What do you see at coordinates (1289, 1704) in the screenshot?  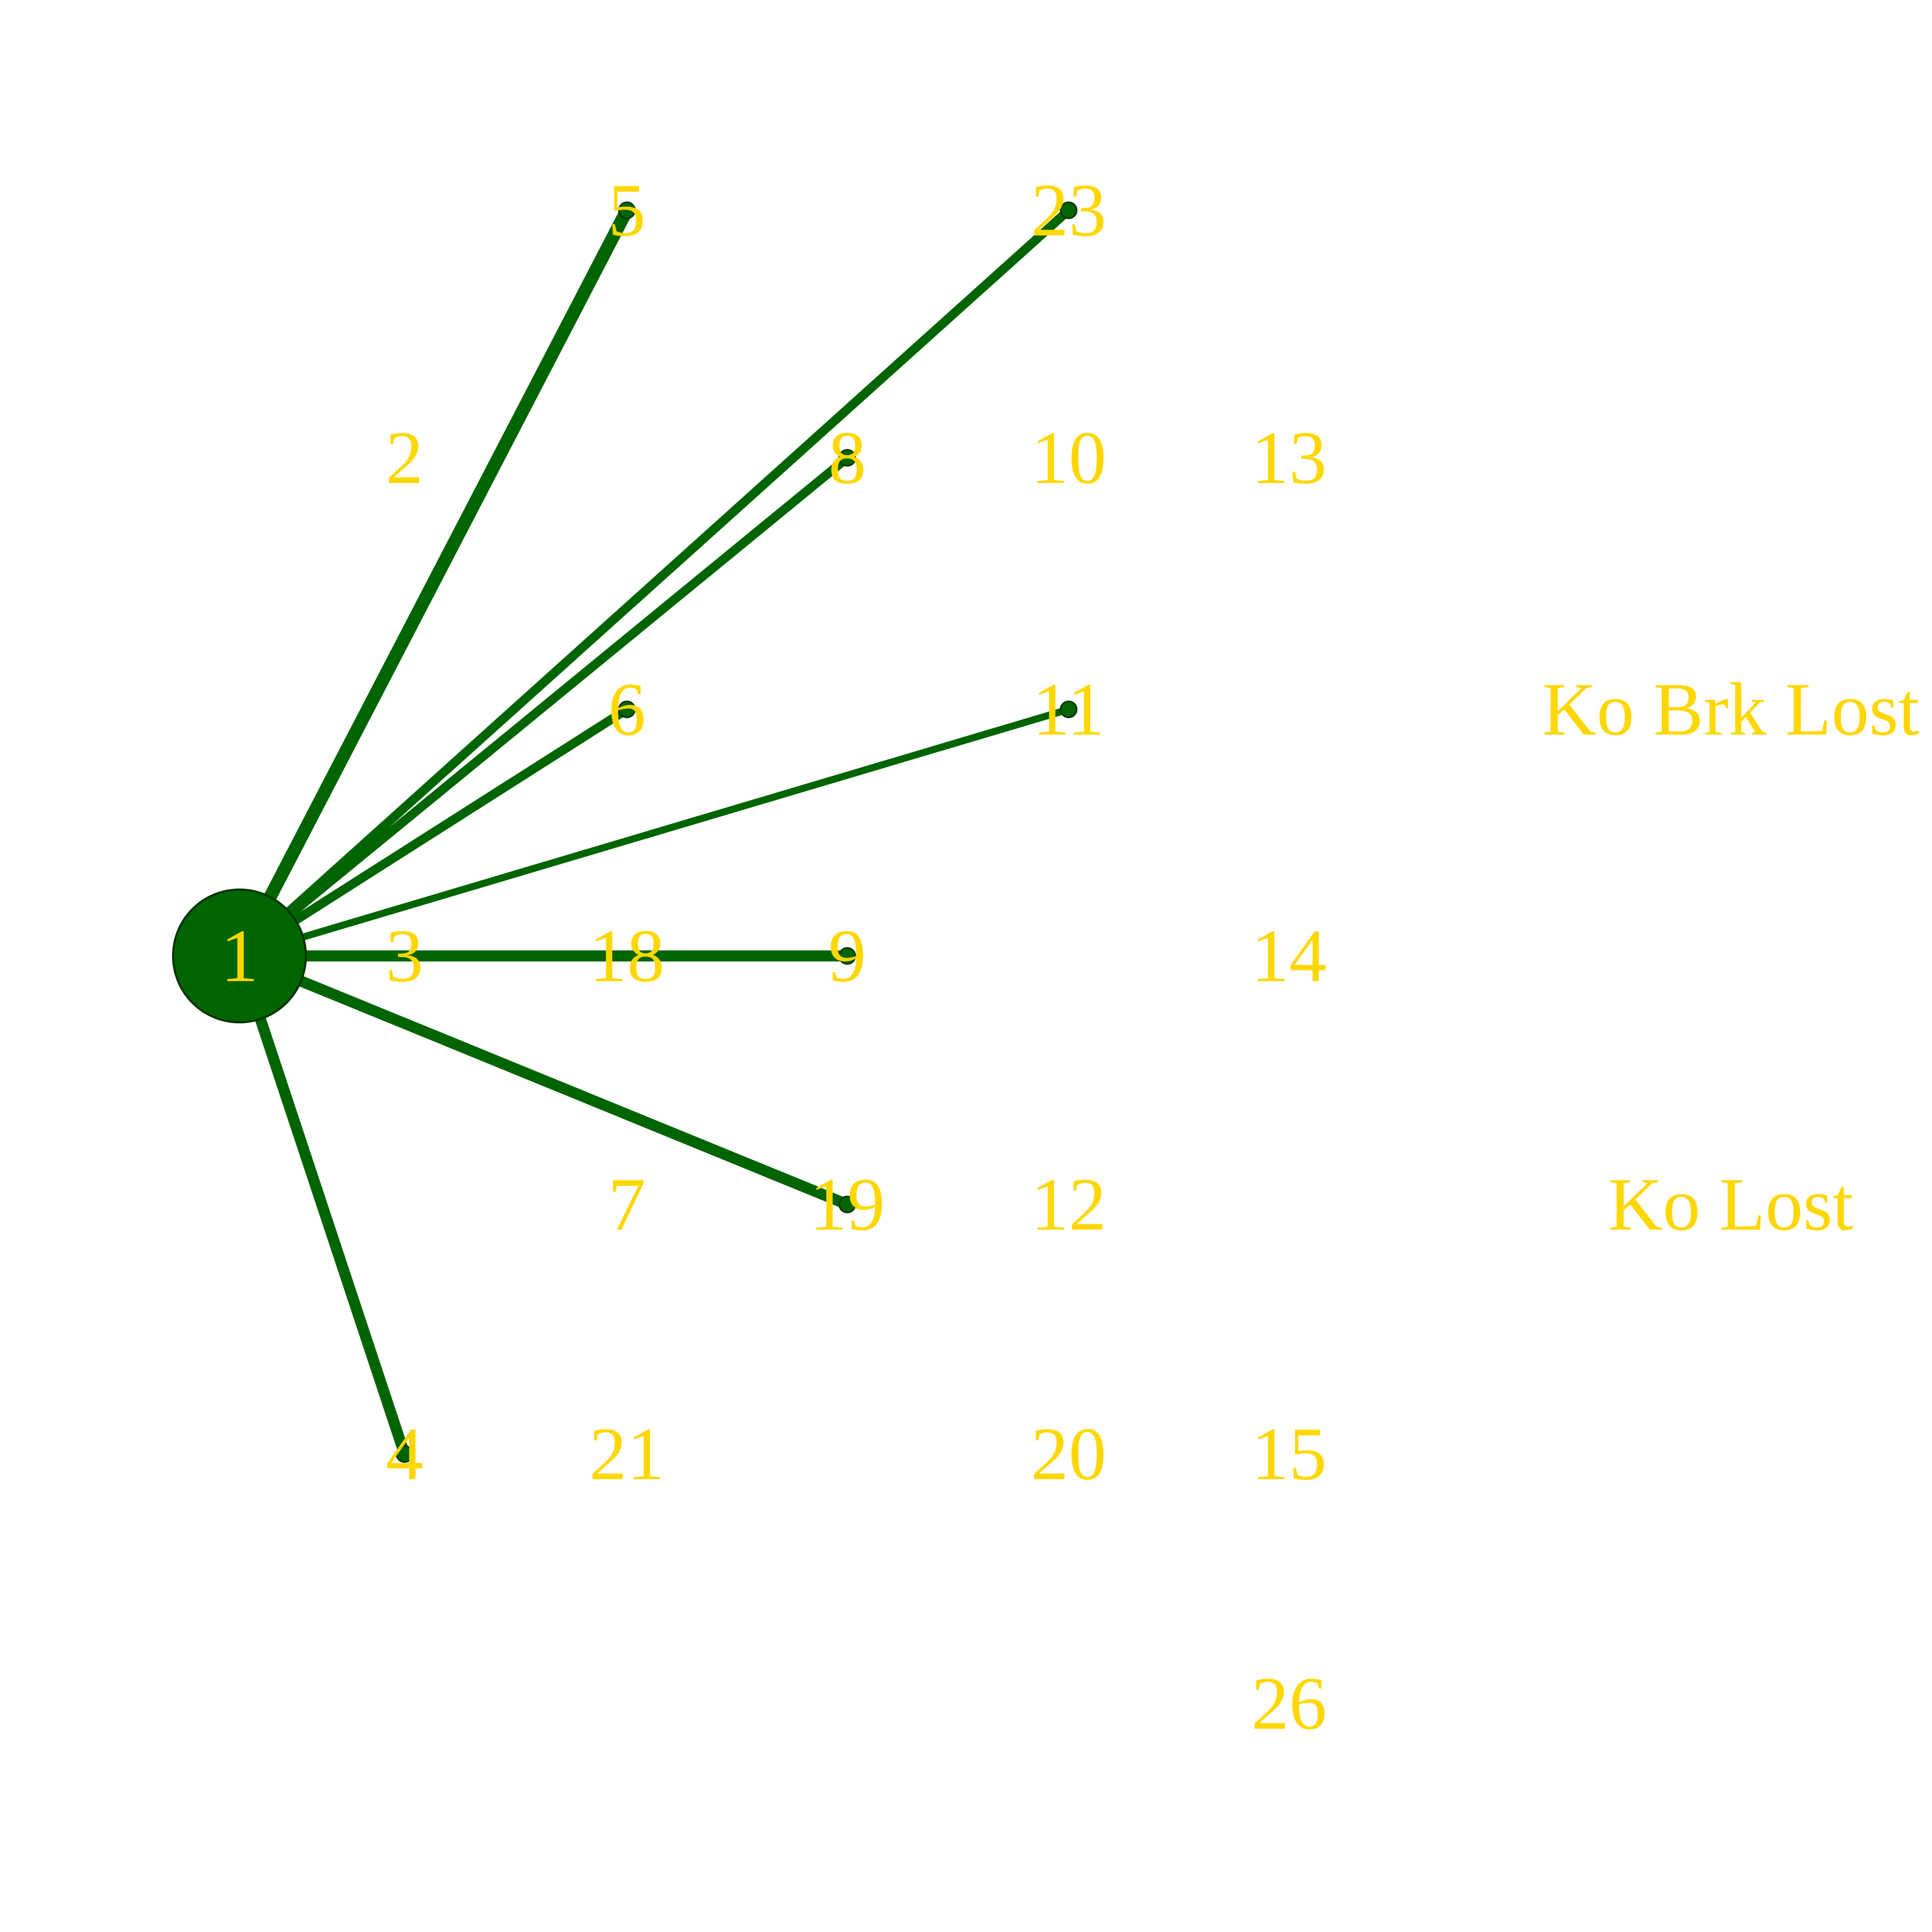 I see `node-label-26: 26` at bounding box center [1289, 1704].